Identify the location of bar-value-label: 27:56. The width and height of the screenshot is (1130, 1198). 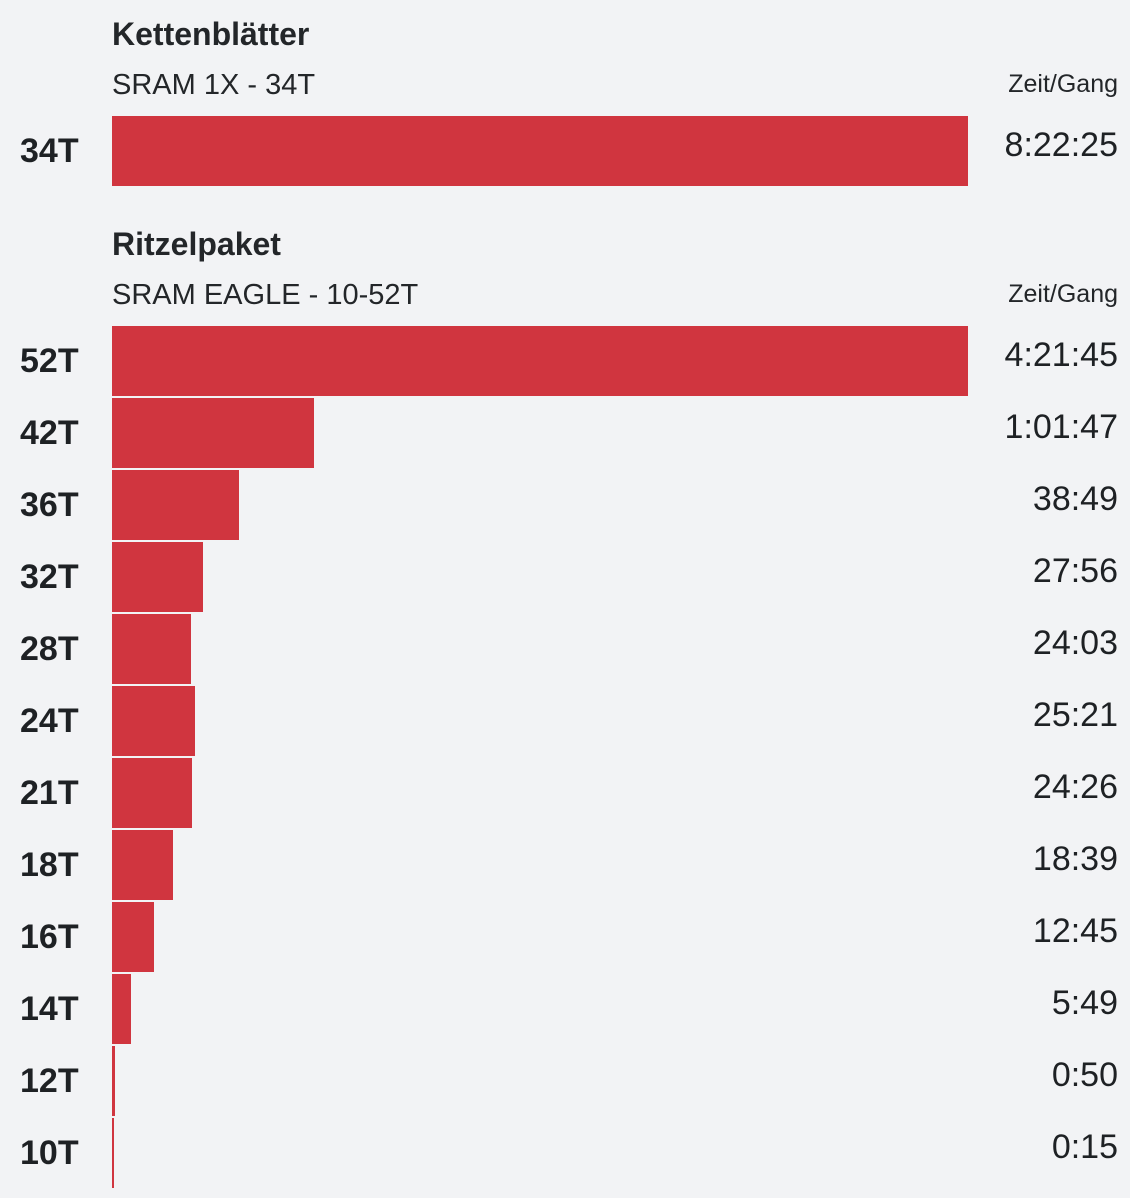
(1075, 571).